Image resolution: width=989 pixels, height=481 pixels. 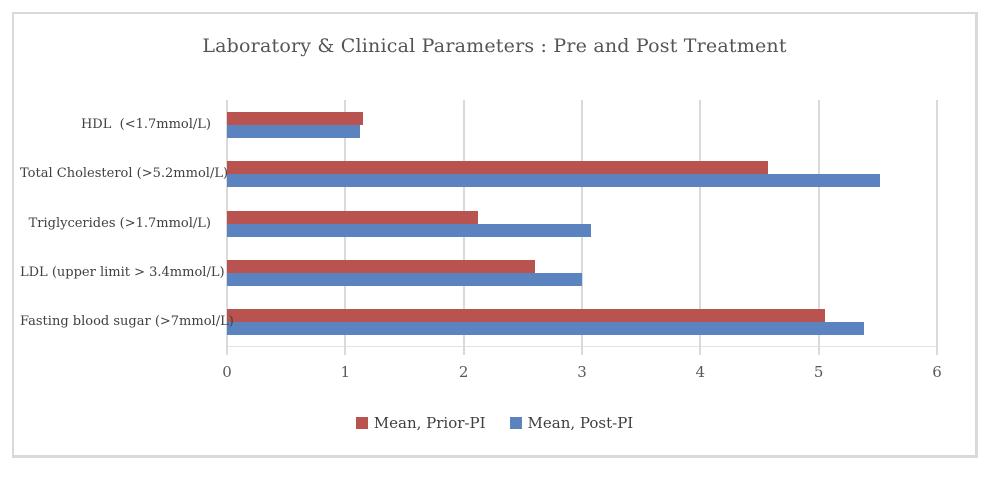 What do you see at coordinates (227, 372) in the screenshot?
I see `x-tick-label: 0` at bounding box center [227, 372].